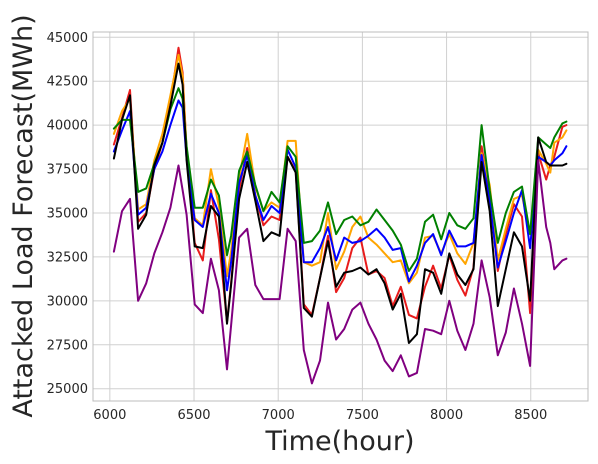 The height and width of the screenshot is (464, 598). What do you see at coordinates (67, 345) in the screenshot?
I see `y-tick-label: 27500` at bounding box center [67, 345].